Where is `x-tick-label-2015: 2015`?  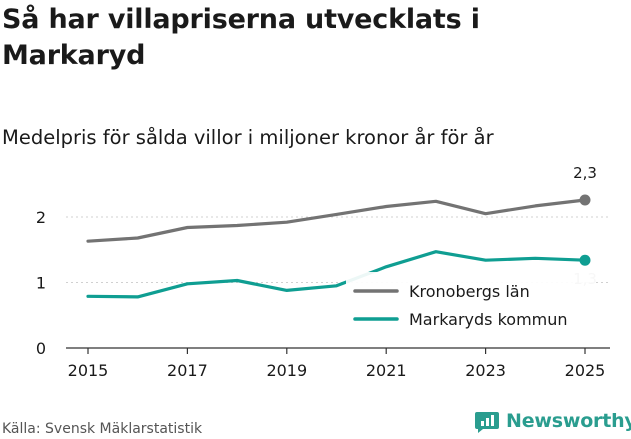 x-tick-label-2015: 2015 is located at coordinates (88, 370).